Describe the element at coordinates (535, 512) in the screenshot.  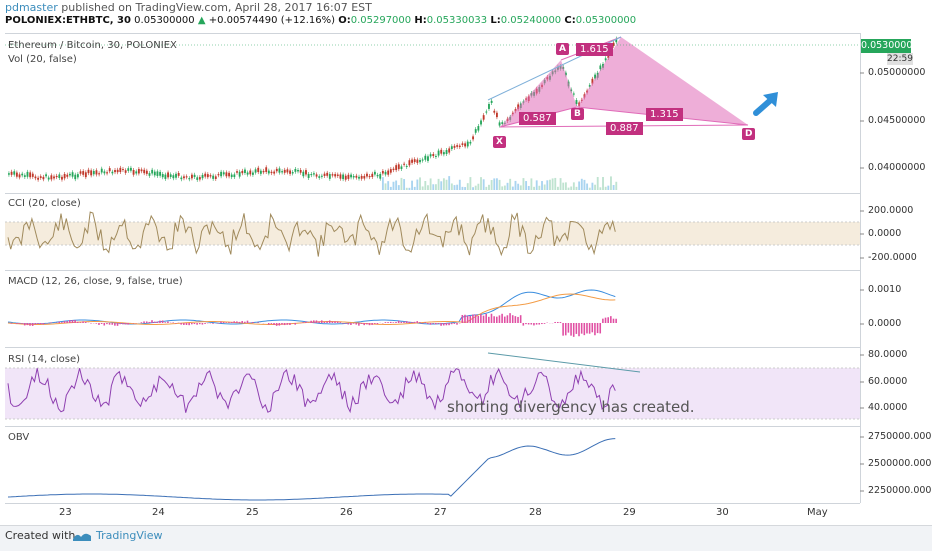
I see `date-tick: 28` at that location.